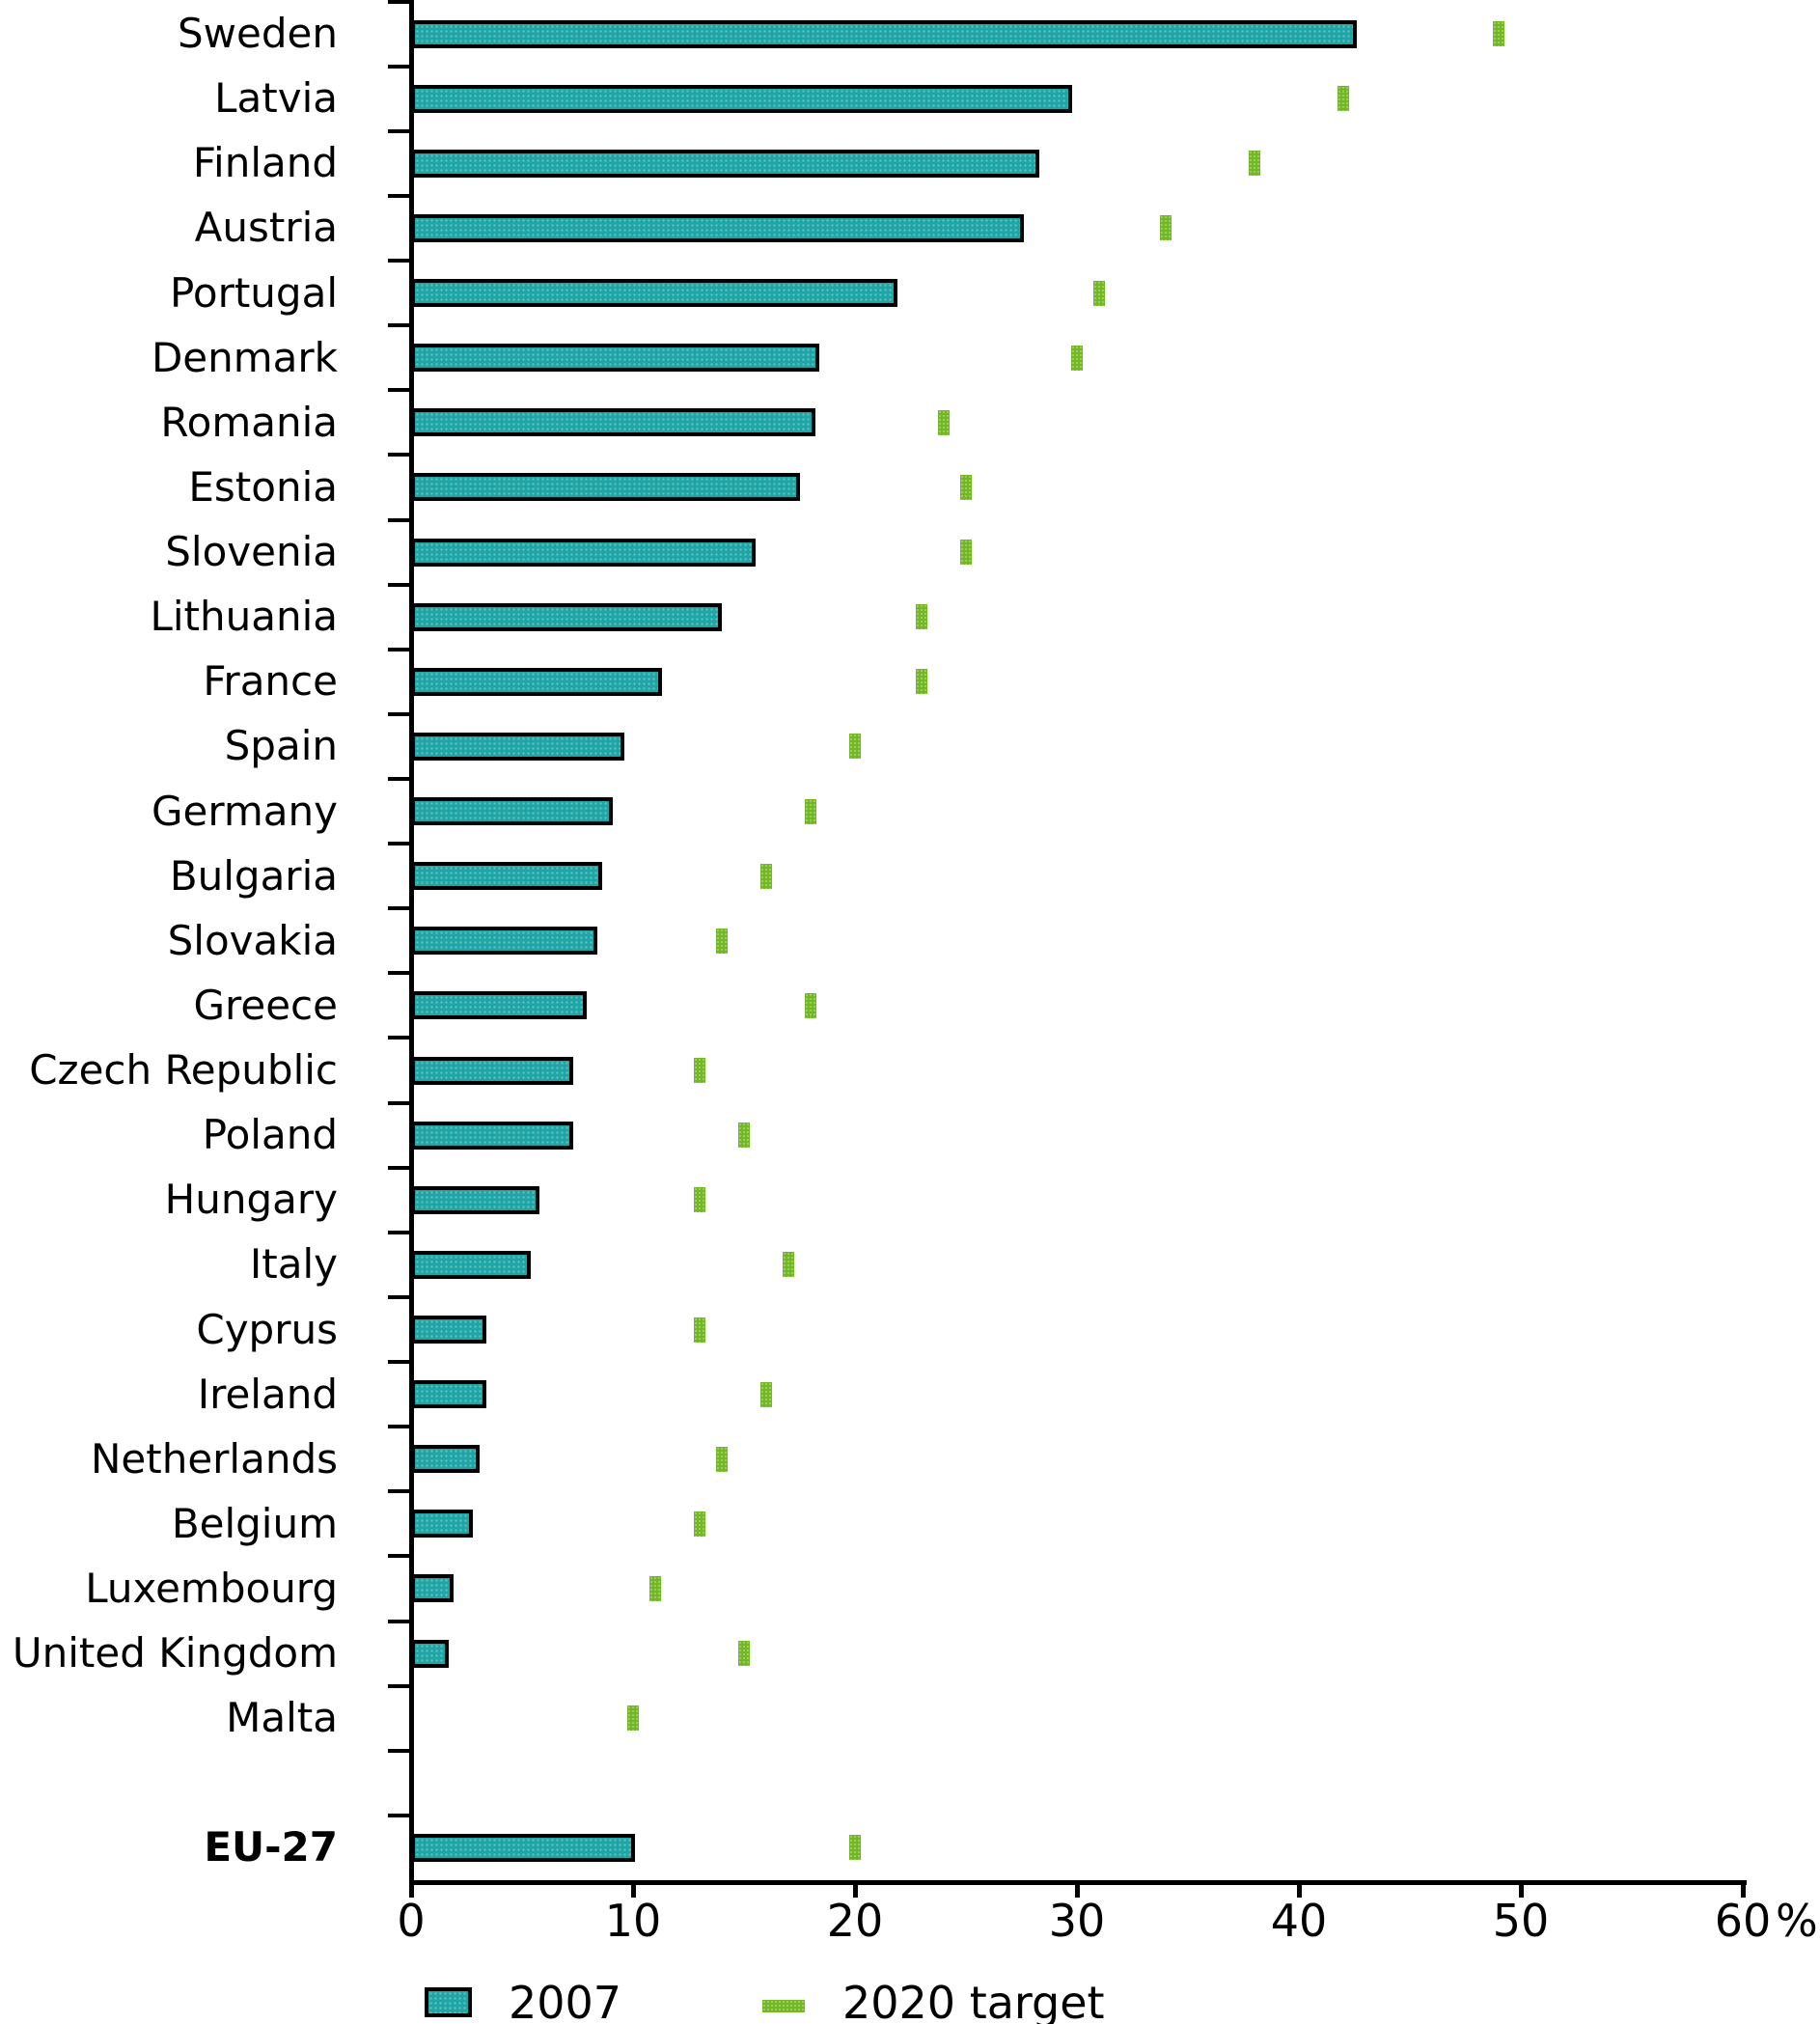 The width and height of the screenshot is (1820, 2024). I want to click on x-axis-tick-label: 60, so click(1743, 1921).